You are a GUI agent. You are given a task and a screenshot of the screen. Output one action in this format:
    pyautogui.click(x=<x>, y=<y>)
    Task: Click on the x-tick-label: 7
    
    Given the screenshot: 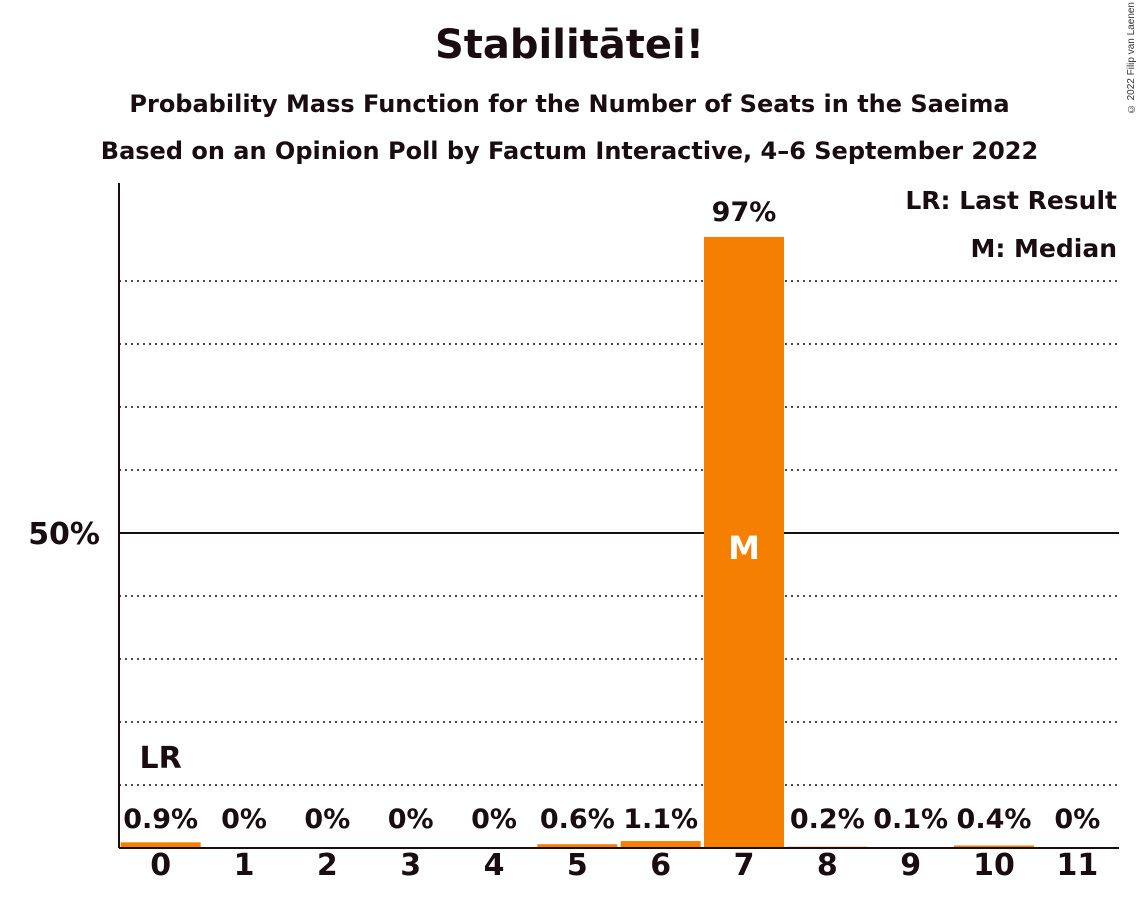 What is the action you would take?
    pyautogui.click(x=744, y=865)
    